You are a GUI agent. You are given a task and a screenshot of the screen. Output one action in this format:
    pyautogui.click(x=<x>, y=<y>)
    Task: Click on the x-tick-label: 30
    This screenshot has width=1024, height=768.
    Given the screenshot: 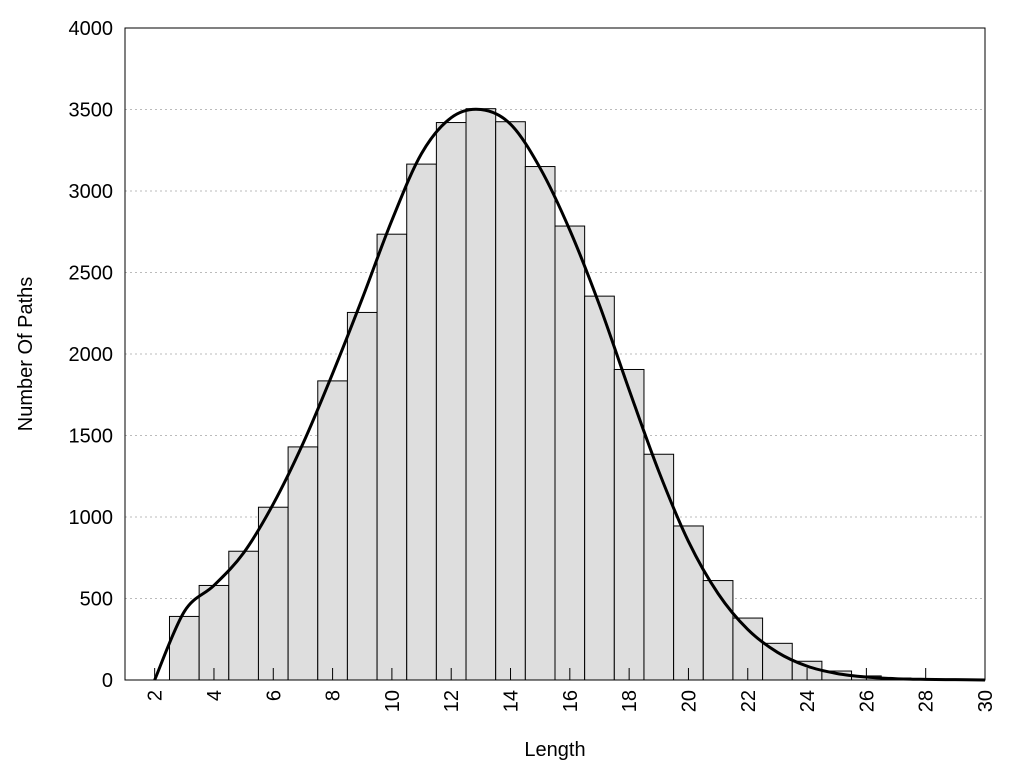 What is the action you would take?
    pyautogui.click(x=986, y=701)
    